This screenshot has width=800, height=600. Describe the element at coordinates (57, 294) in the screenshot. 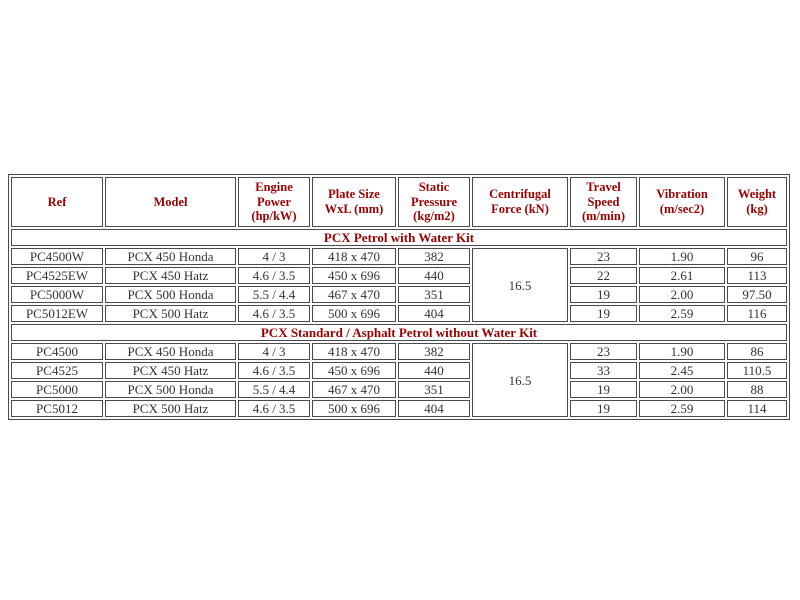

I see `ref-cell: PC5000W` at that location.